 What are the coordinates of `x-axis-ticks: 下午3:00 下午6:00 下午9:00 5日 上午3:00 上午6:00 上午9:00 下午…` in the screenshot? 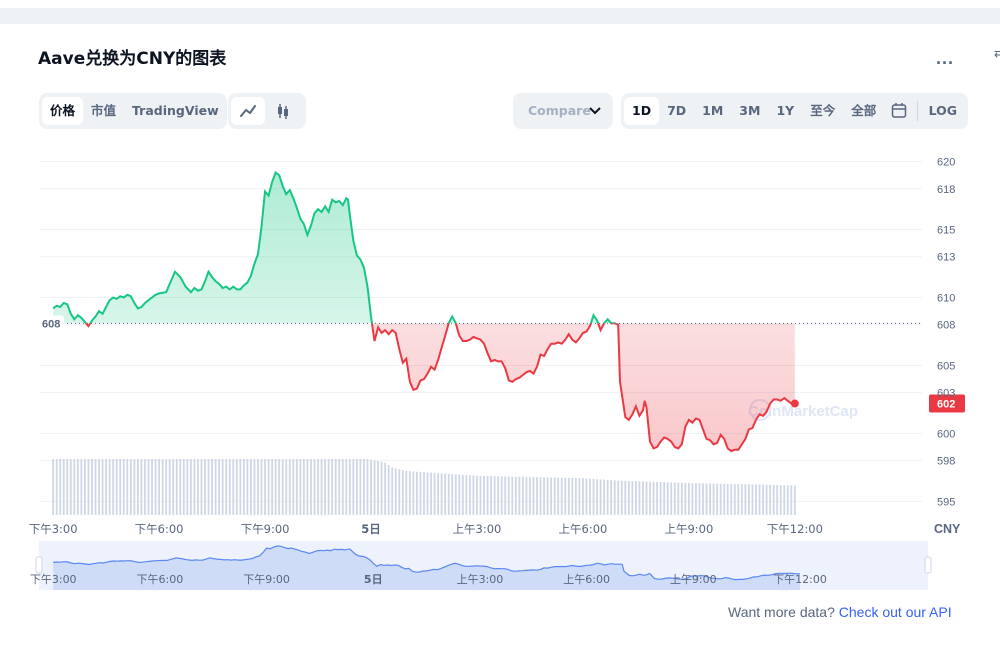 It's located at (426, 529).